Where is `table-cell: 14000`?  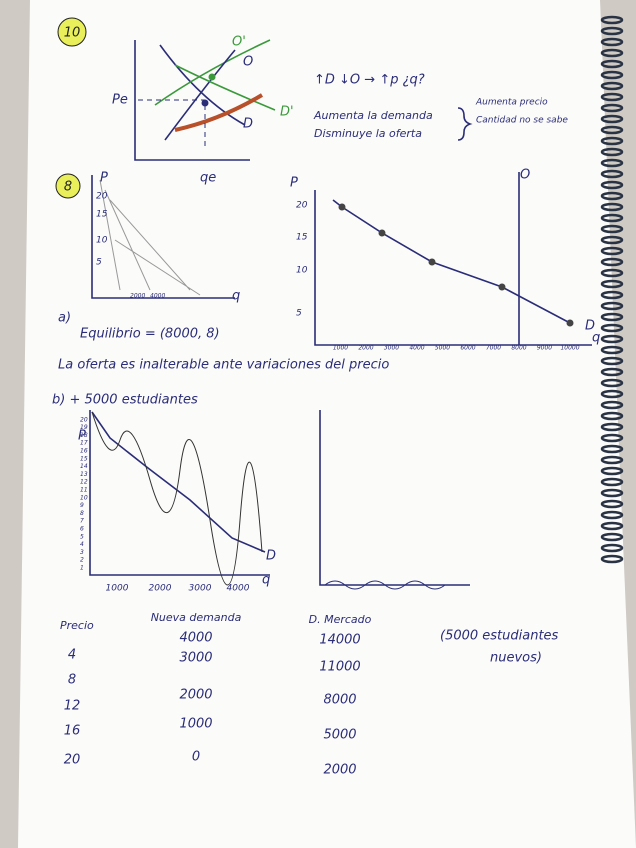
table-cell: 14000 is located at coordinates (339, 640).